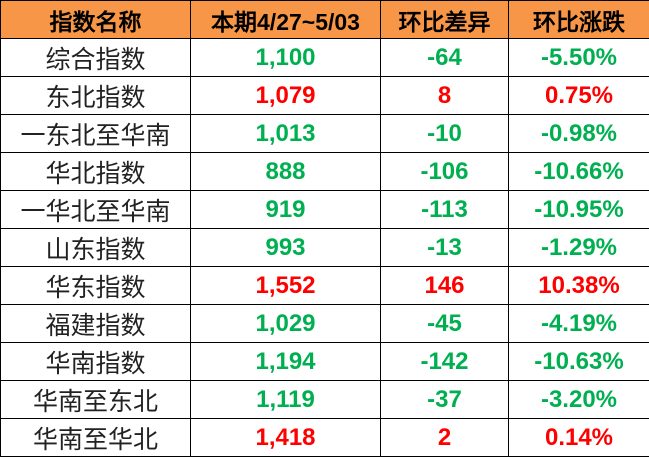 This screenshot has width=649, height=457. I want to click on current-value: 1,100, so click(285, 57).